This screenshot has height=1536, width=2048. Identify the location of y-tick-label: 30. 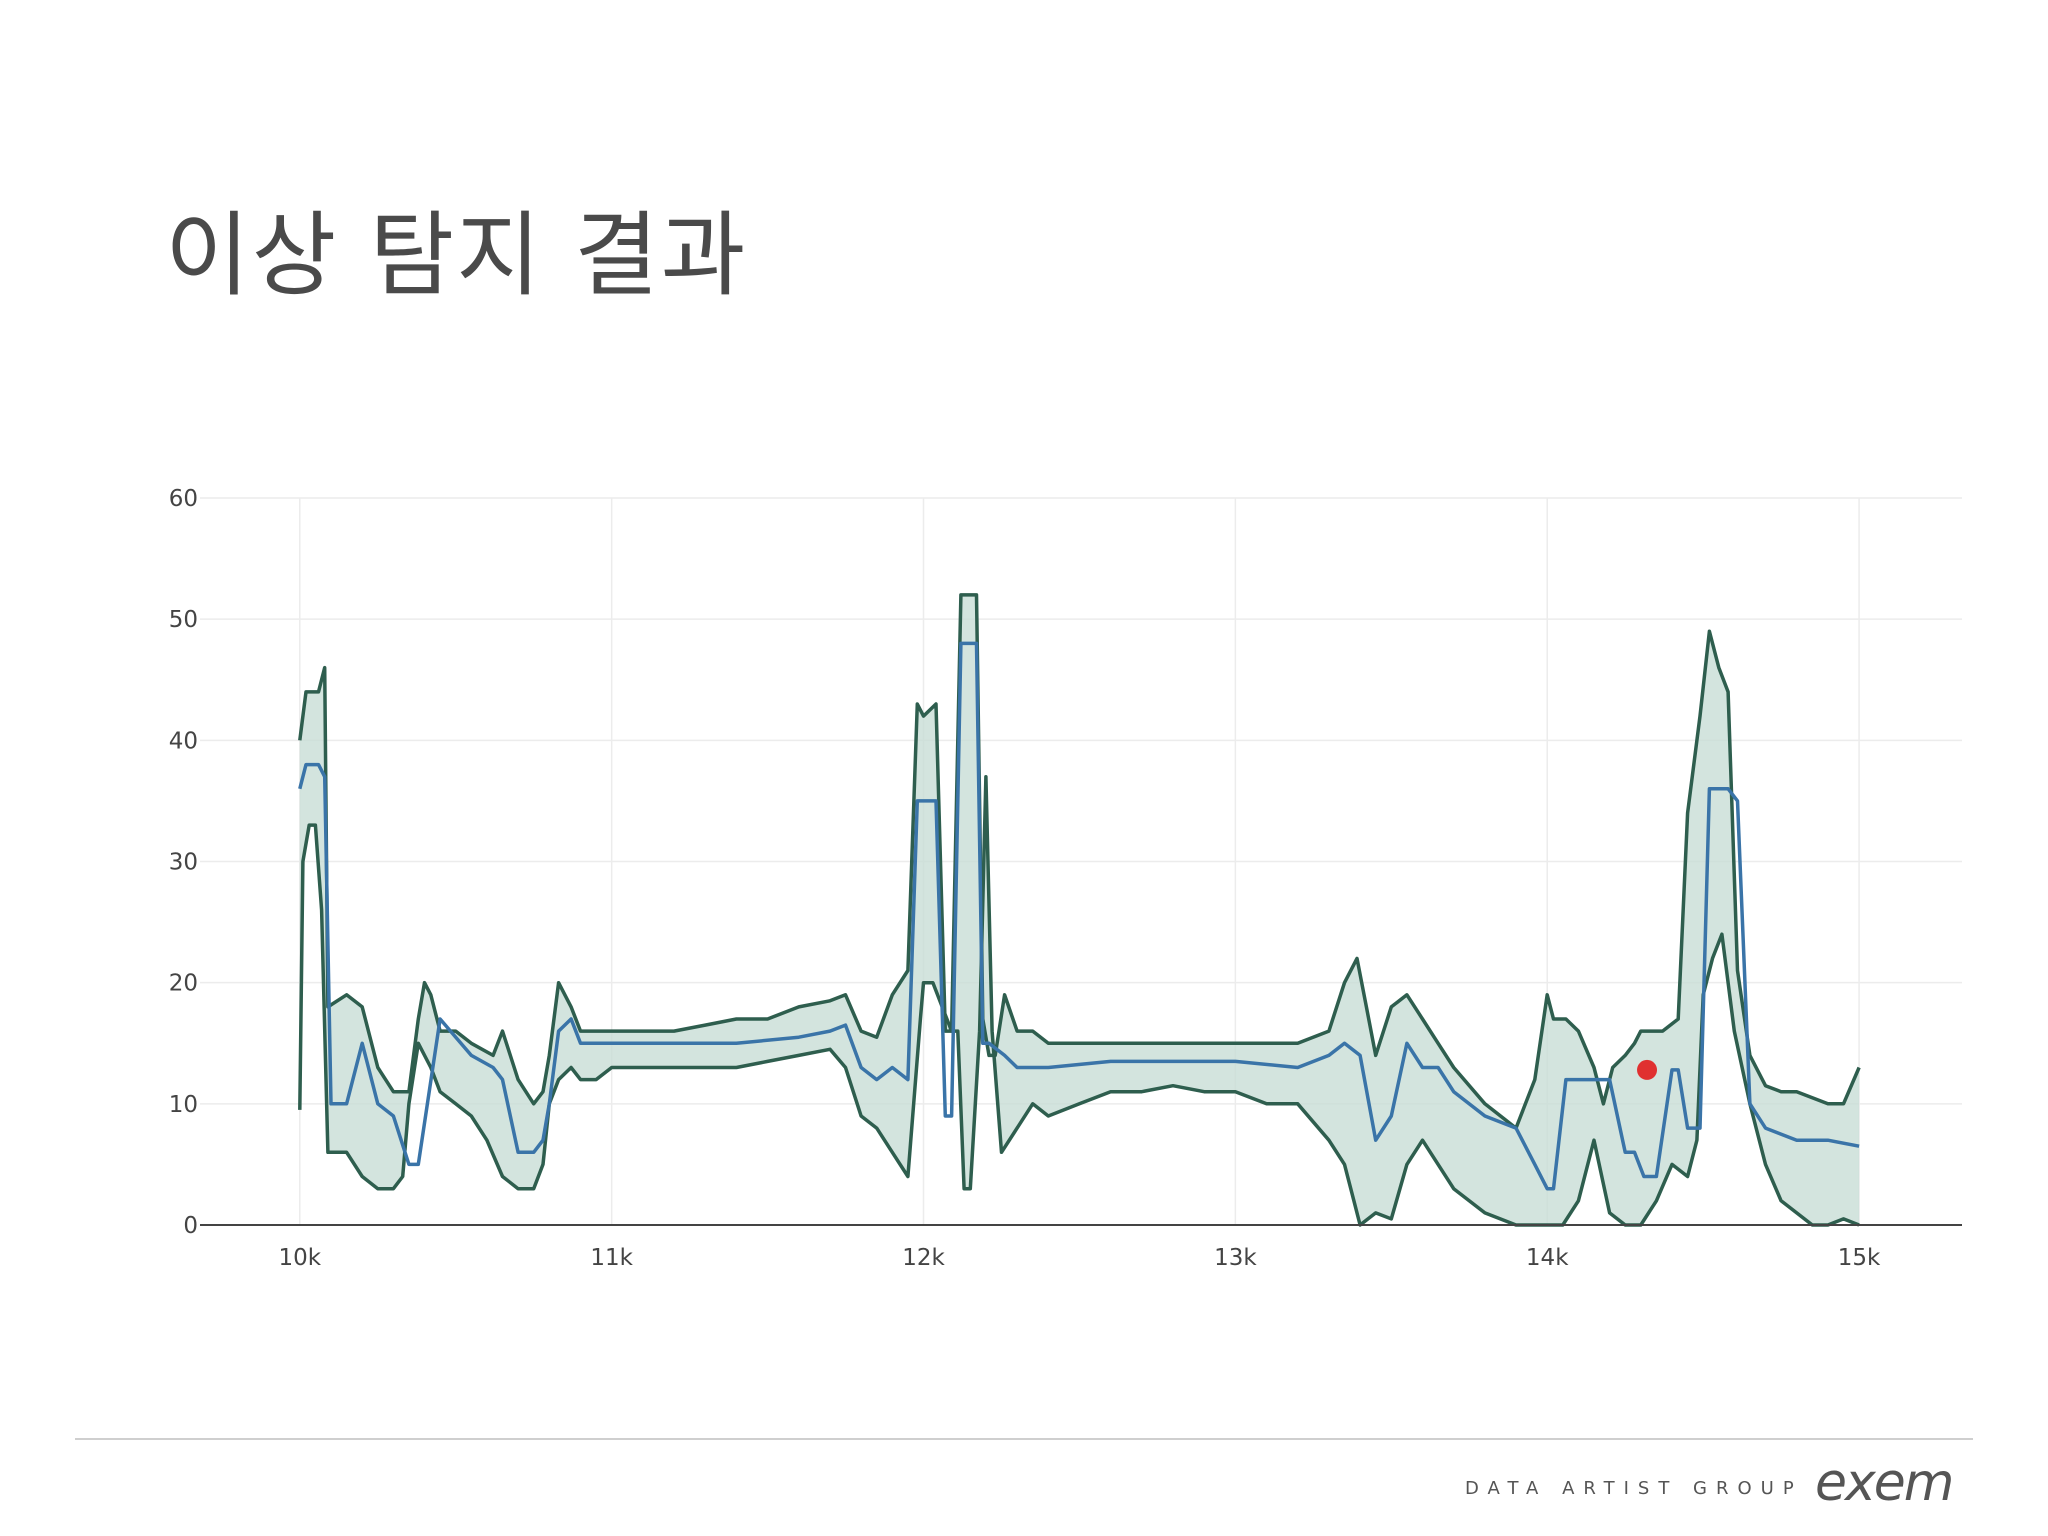
(183, 863).